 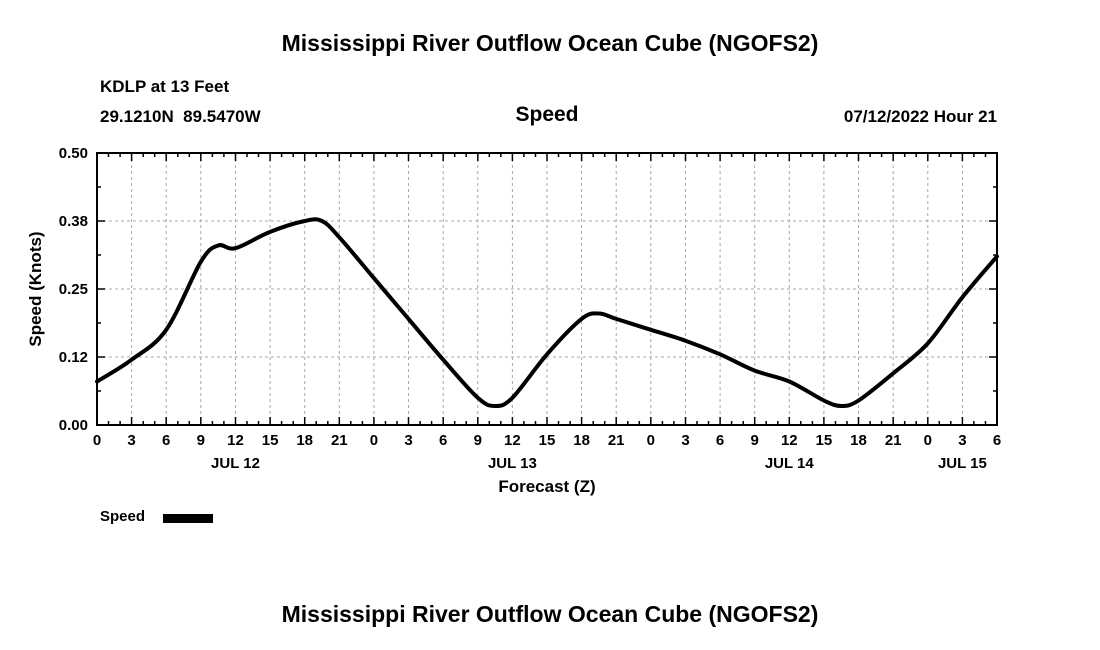 What do you see at coordinates (73, 153) in the screenshot?
I see `y-tick-label: 0.50` at bounding box center [73, 153].